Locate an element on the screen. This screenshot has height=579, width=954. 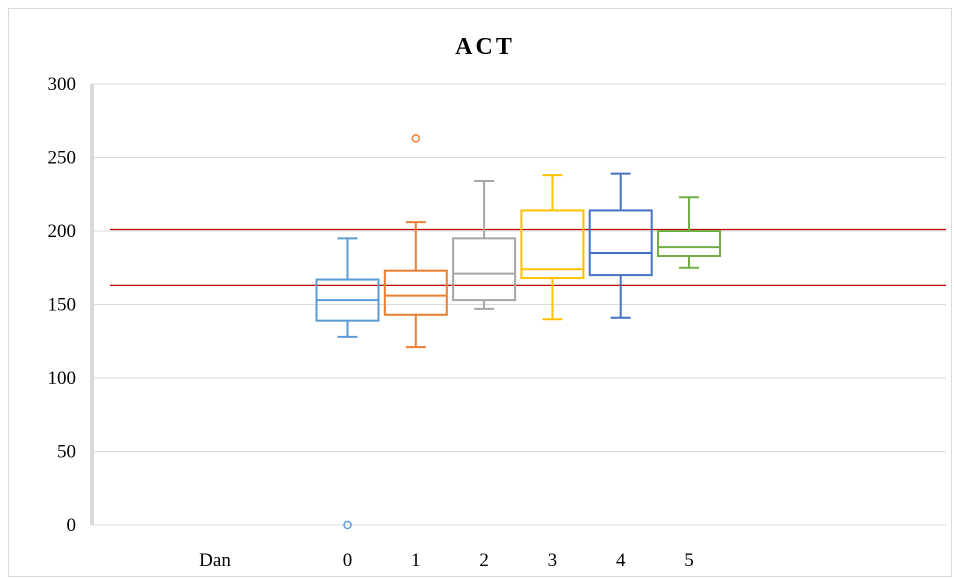
x-tick-2: 2 is located at coordinates (484, 560).